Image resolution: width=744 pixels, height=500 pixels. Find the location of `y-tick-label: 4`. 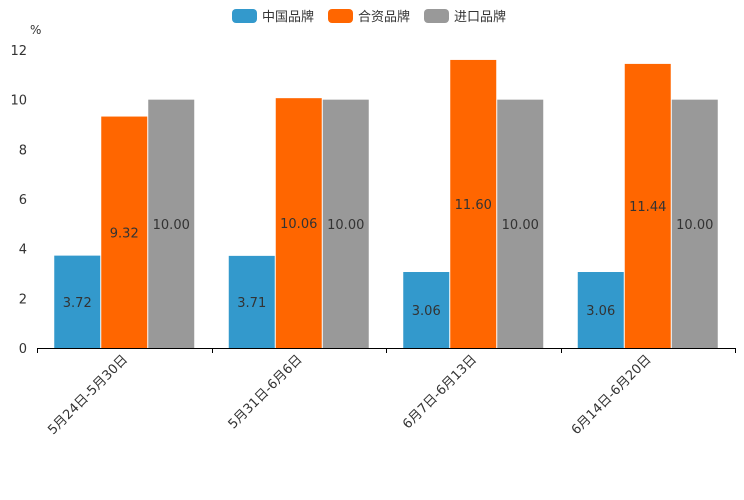

y-tick-label: 4 is located at coordinates (23, 250).